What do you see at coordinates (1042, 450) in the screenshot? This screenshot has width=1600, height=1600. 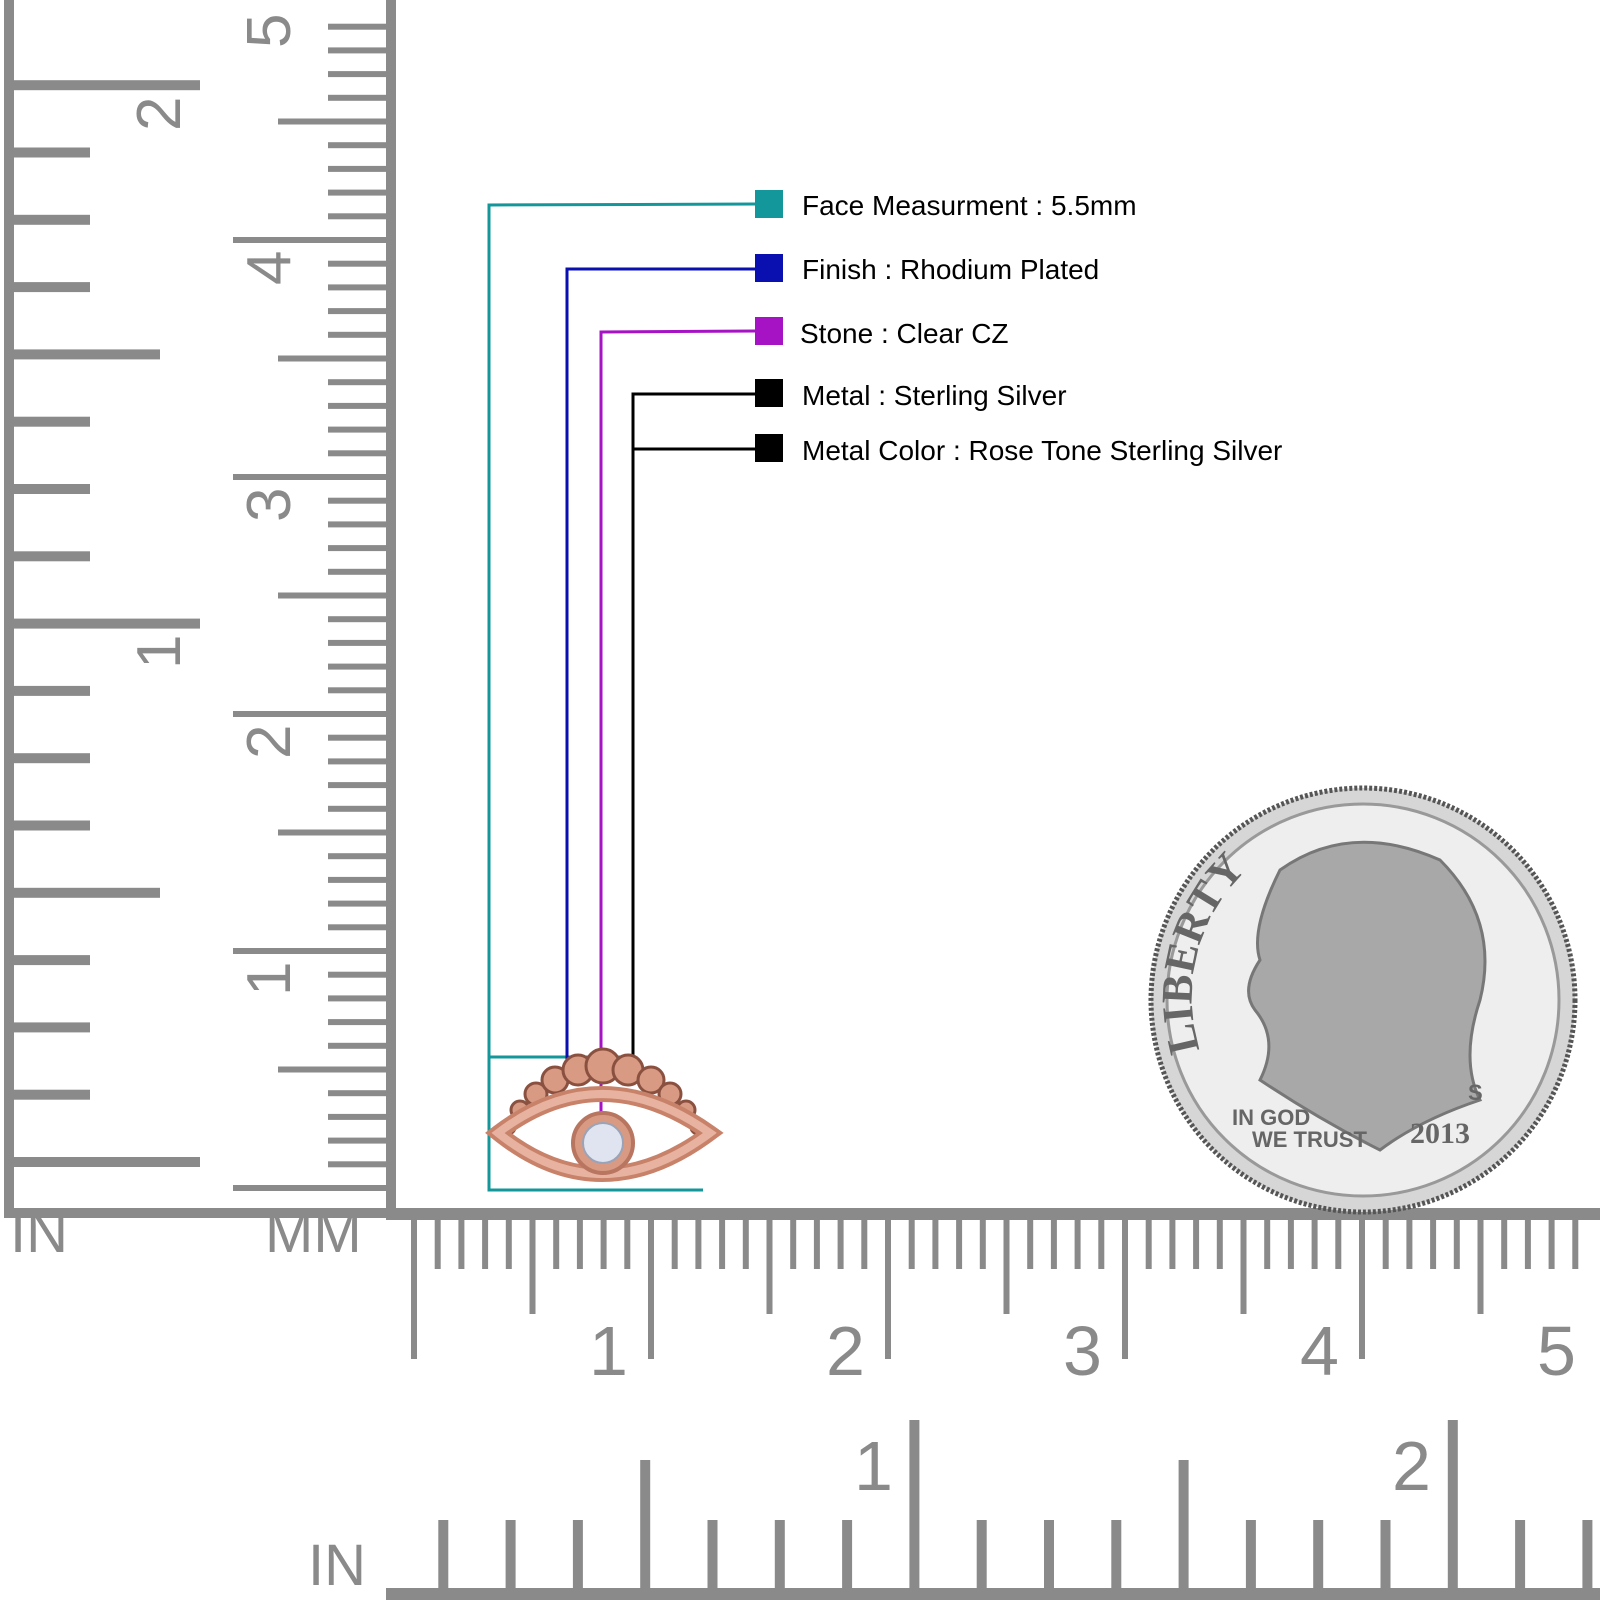 I see `spec-metal-color: Metal Color : Rose Tone Sterling Silver` at bounding box center [1042, 450].